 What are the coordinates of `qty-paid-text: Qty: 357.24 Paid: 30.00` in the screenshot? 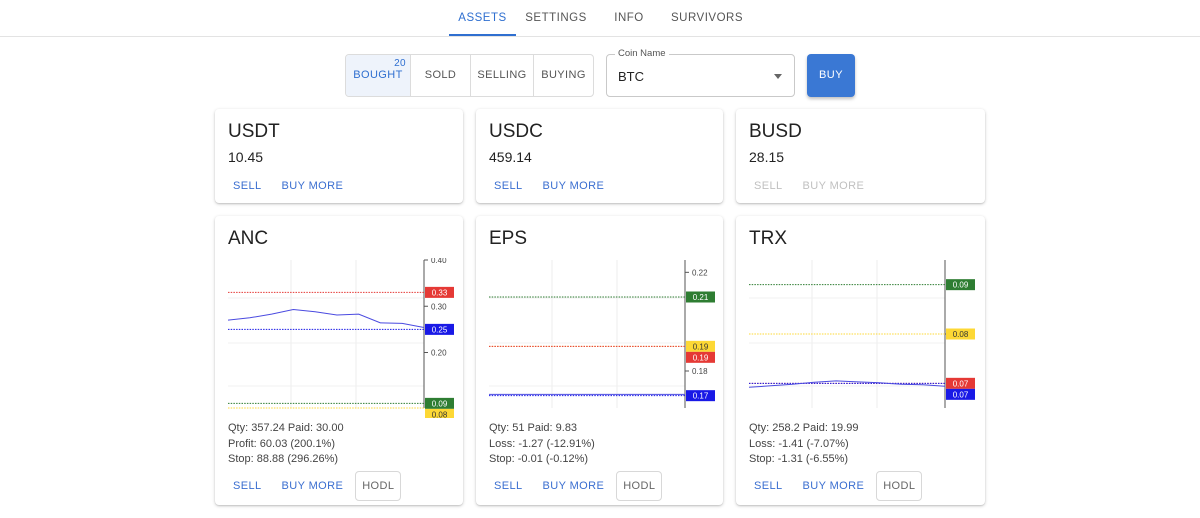 It's located at (286, 428).